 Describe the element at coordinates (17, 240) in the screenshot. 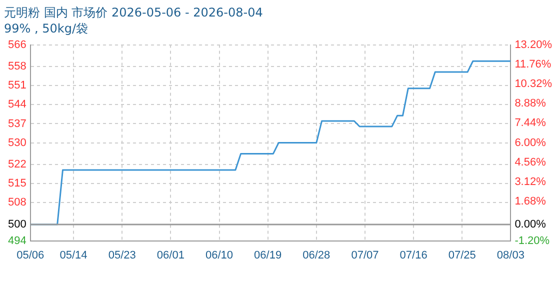

I see `y-tick-label: 494` at that location.